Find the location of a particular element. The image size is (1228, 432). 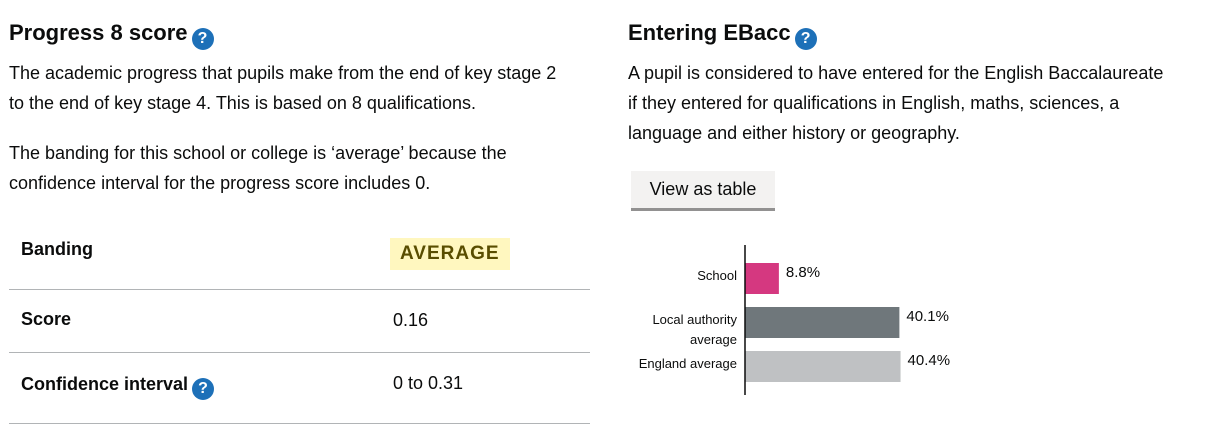

progress8-title: Progress 8 score is located at coordinates (98, 32).